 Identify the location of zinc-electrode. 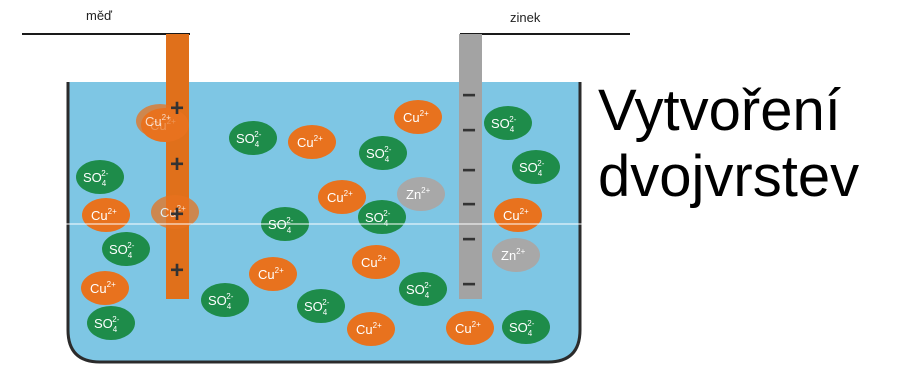
(470, 166).